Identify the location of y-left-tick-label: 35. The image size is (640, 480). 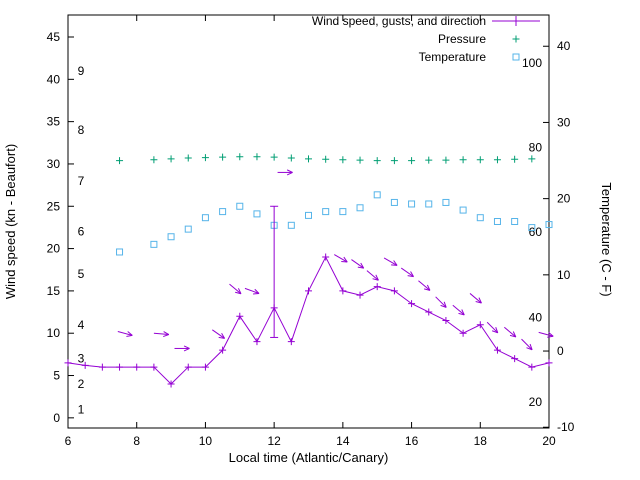
(54, 122).